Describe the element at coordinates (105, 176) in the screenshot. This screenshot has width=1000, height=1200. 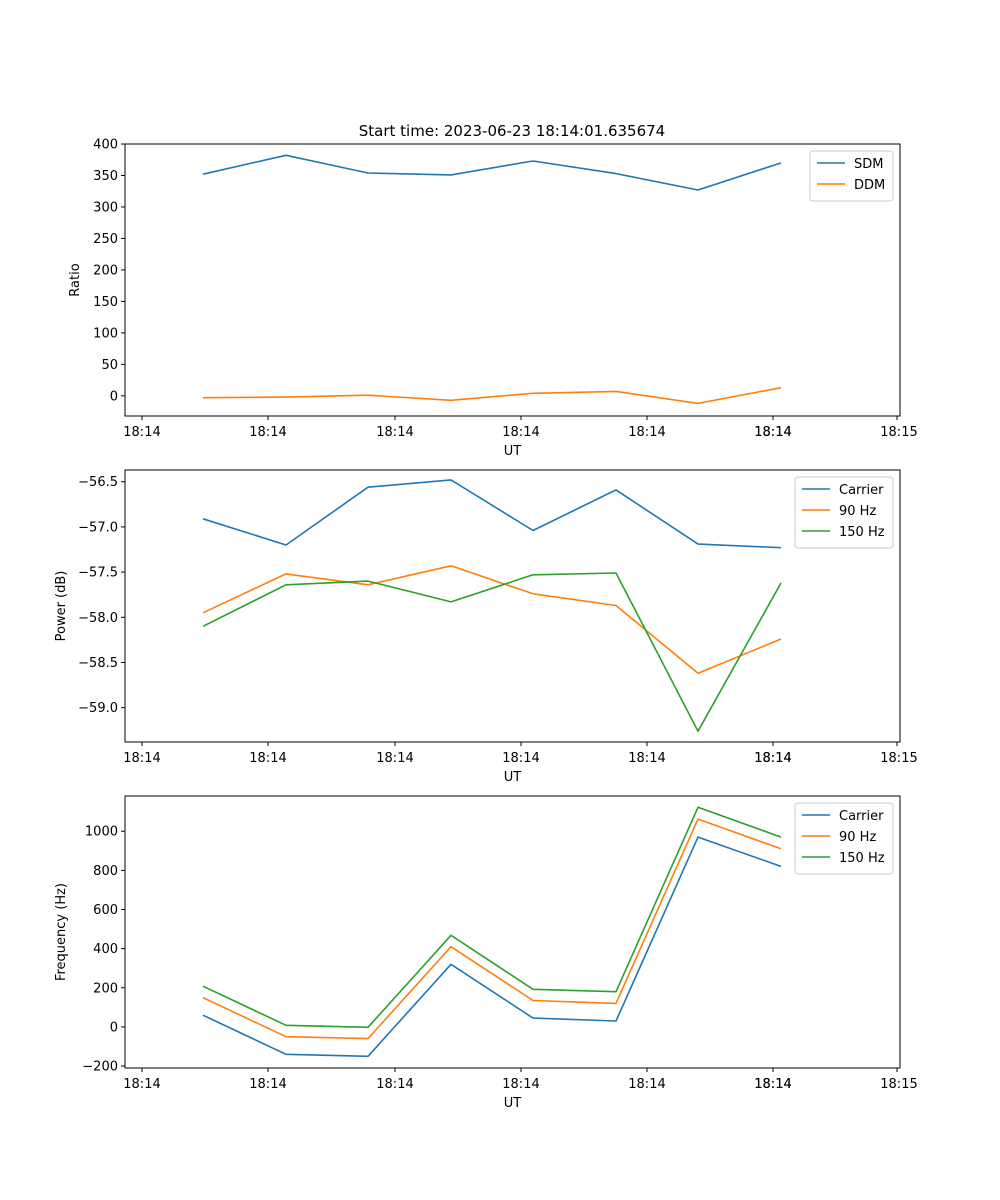
I see `y-tick-label: 350` at that location.